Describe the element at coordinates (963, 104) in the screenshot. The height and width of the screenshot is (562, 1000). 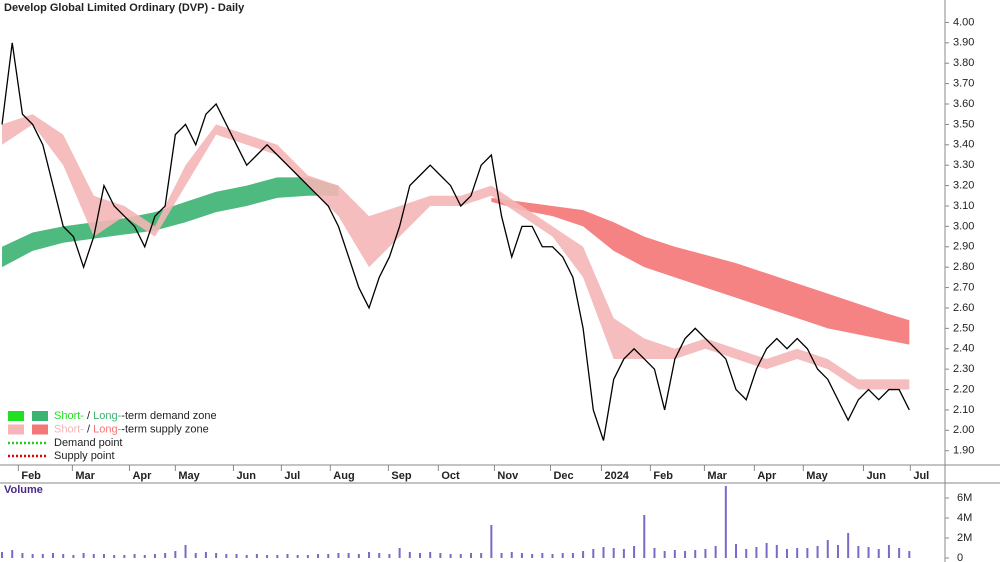
I see `y-tick-label: 3.60` at that location.